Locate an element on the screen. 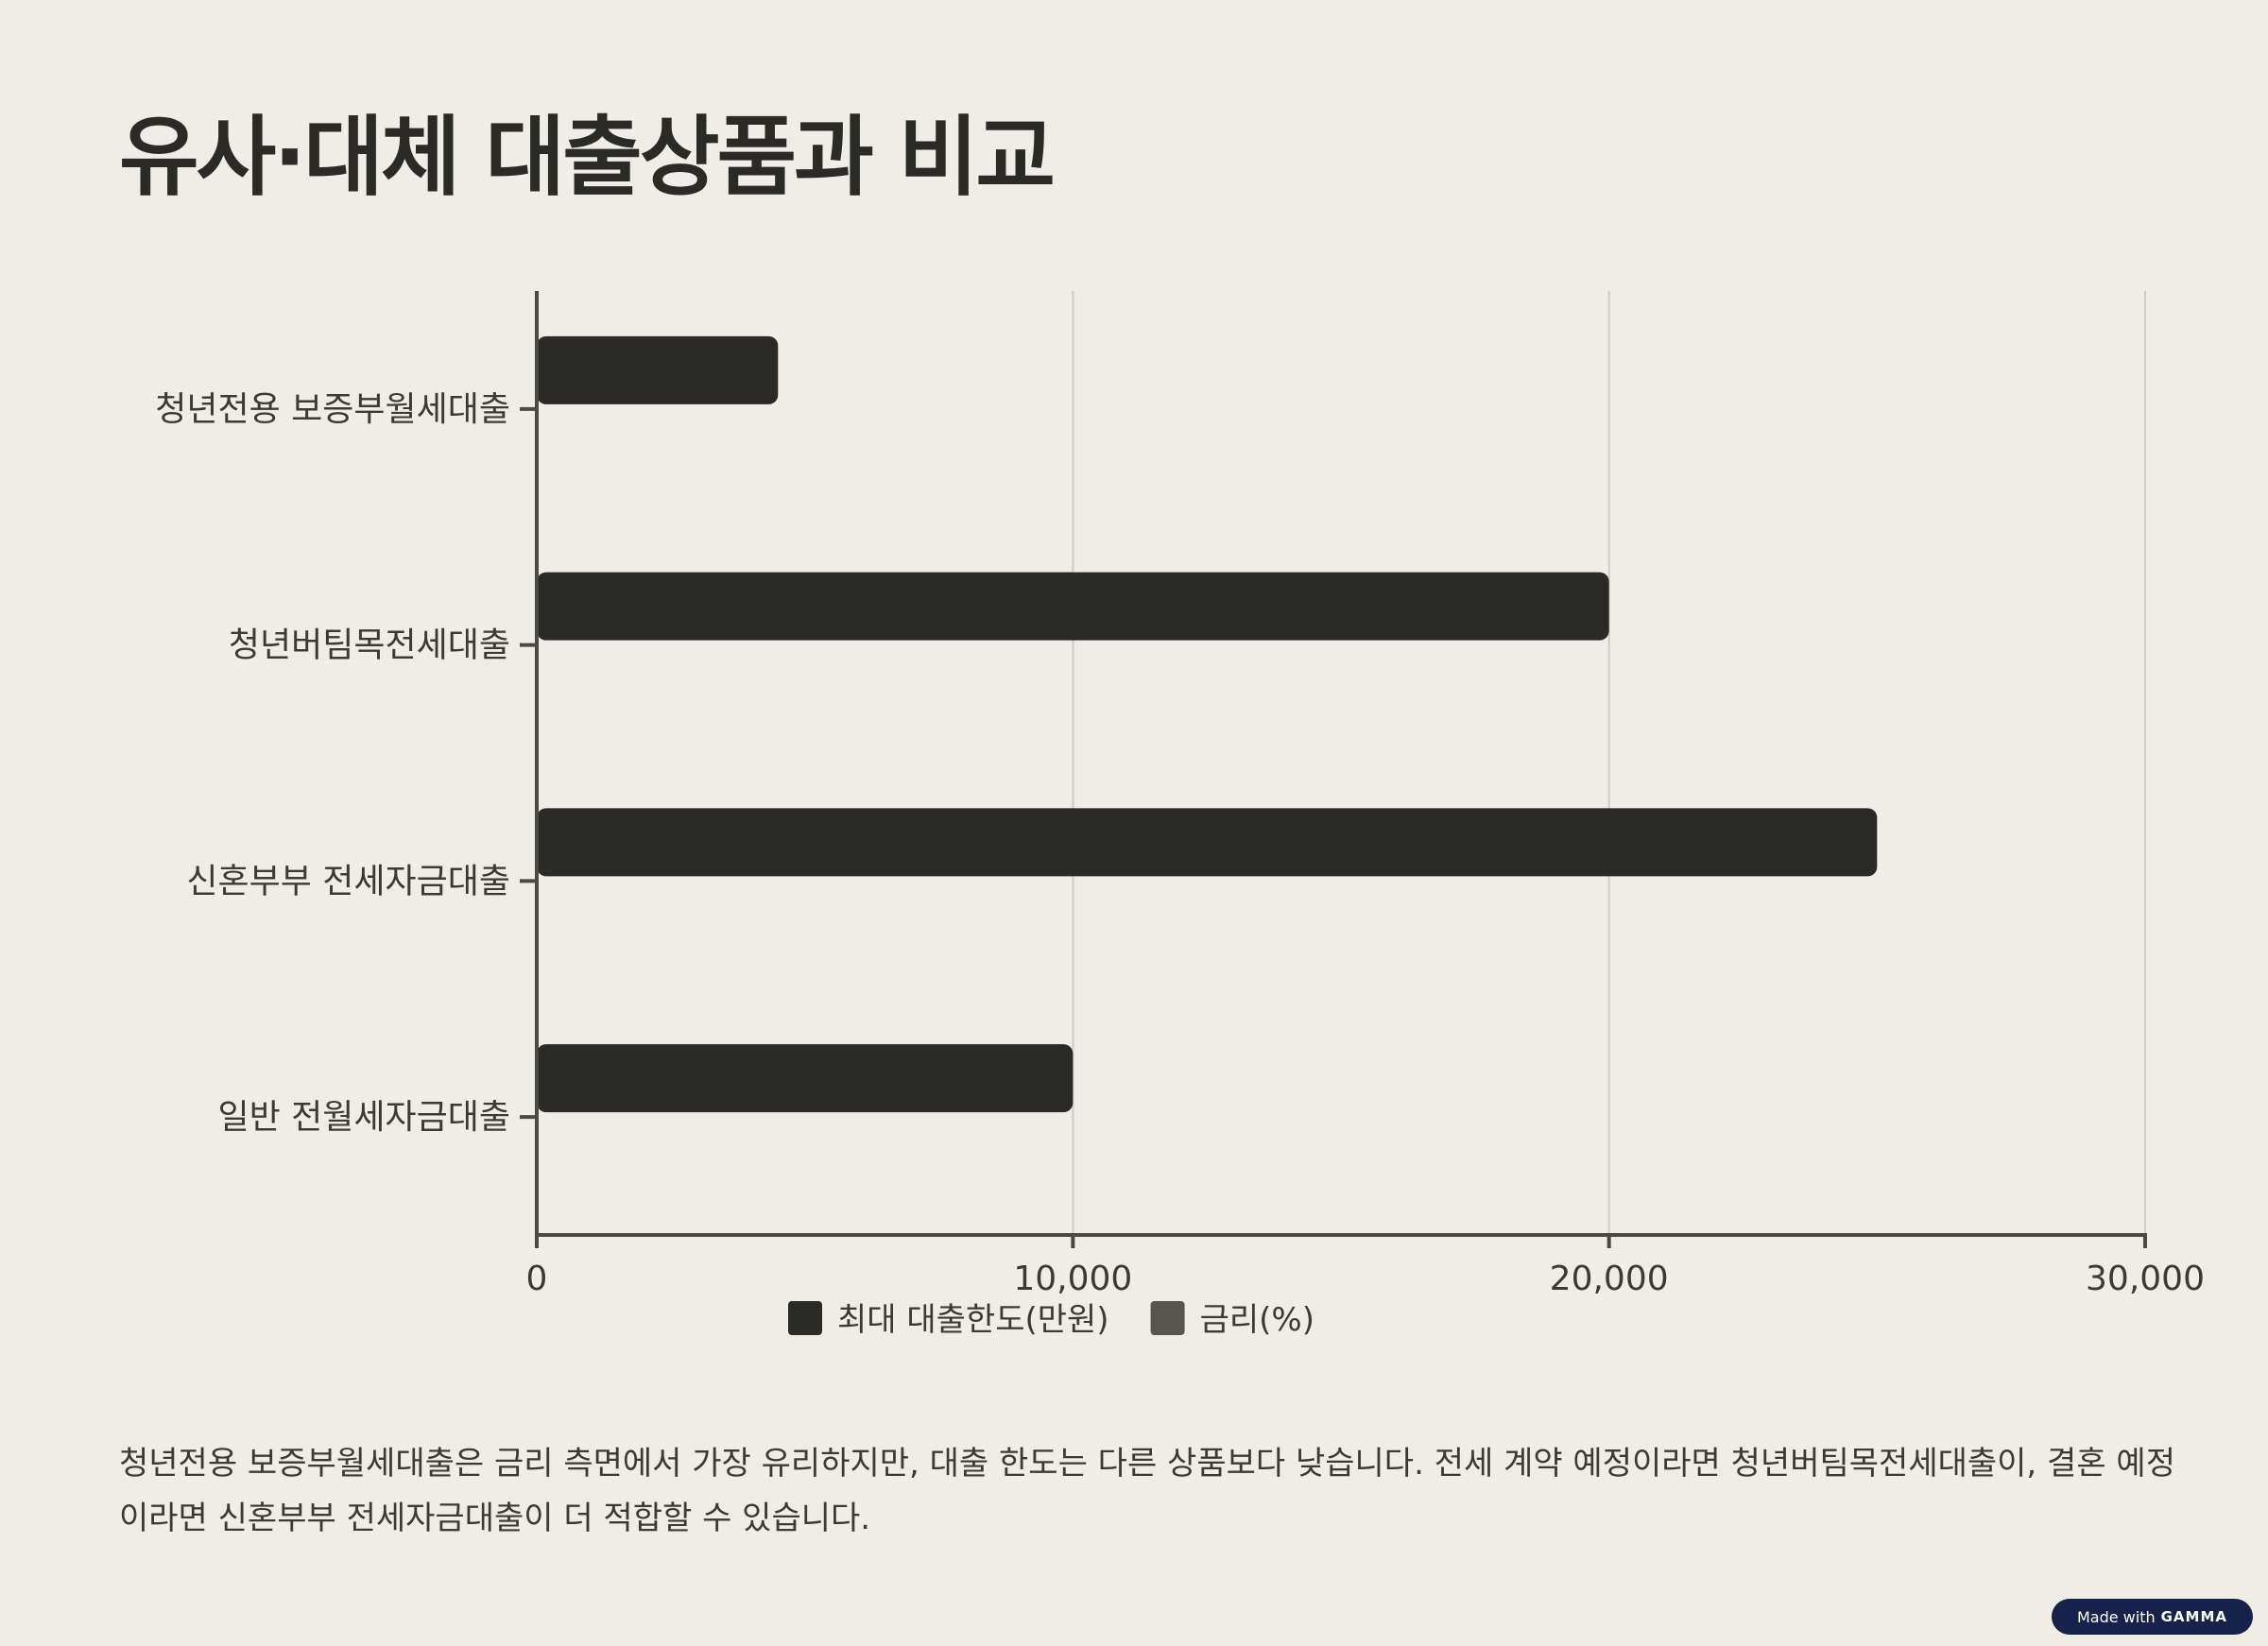 The height and width of the screenshot is (1646, 2268). made-with-gamma-badge: Made with GAMMA is located at coordinates (2152, 1617).